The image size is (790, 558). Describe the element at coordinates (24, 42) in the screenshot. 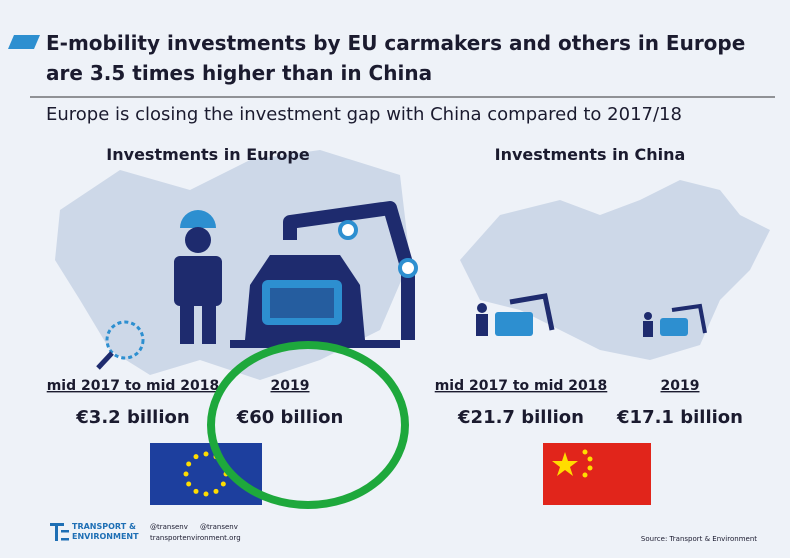

I see `title-accent` at that location.